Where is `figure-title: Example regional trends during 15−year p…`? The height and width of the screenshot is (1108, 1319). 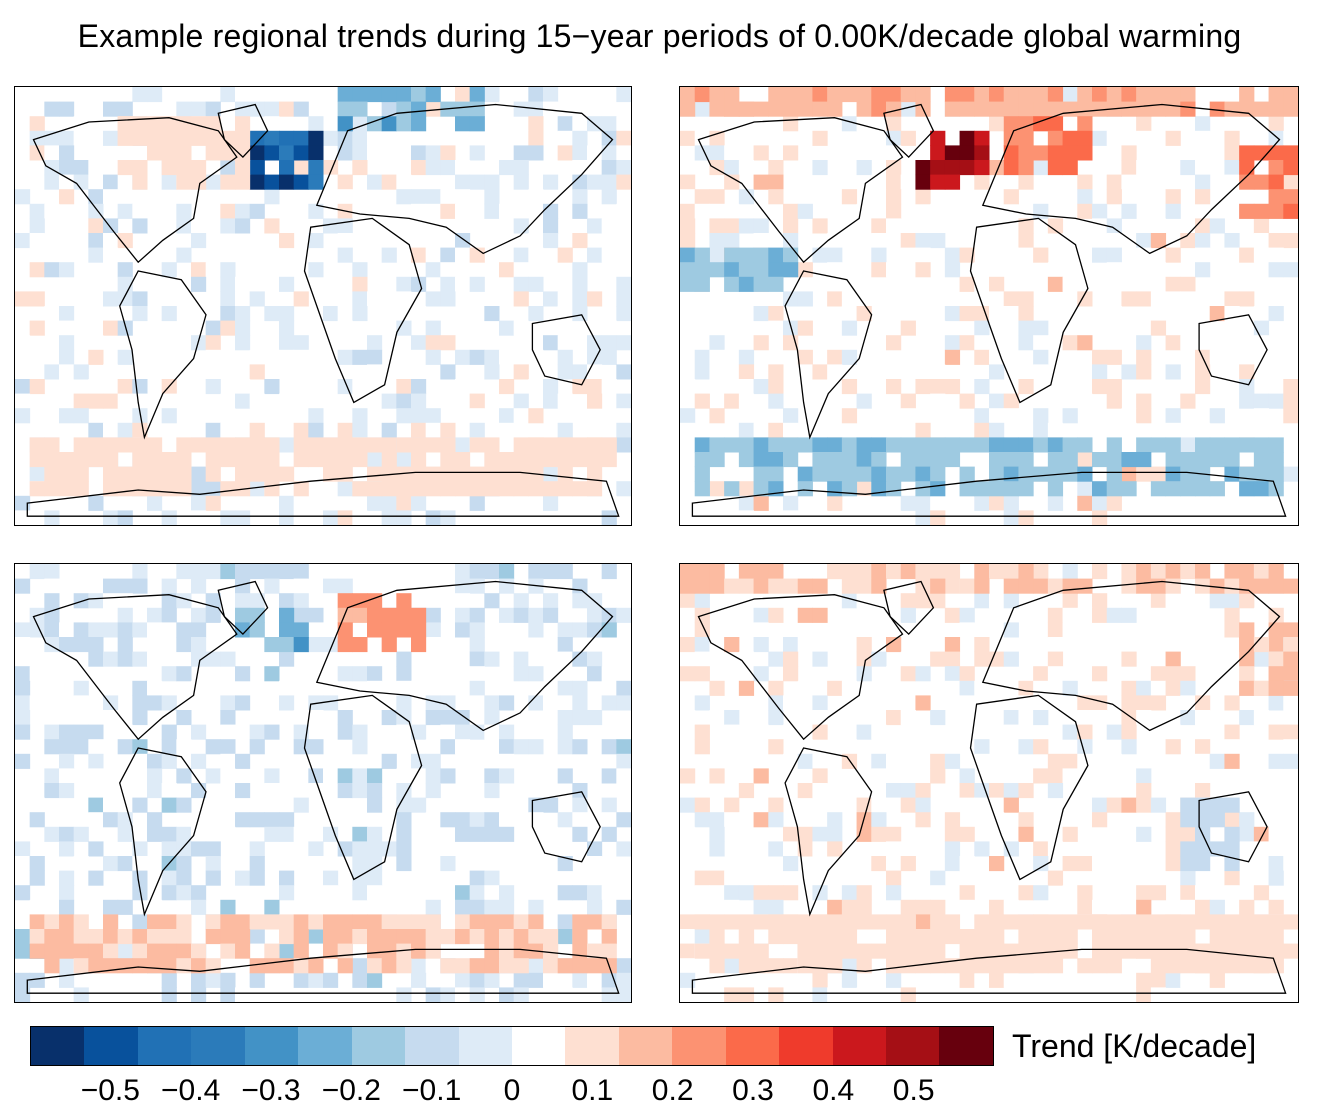
figure-title: Example regional trends during 15−year p… is located at coordinates (659, 36).